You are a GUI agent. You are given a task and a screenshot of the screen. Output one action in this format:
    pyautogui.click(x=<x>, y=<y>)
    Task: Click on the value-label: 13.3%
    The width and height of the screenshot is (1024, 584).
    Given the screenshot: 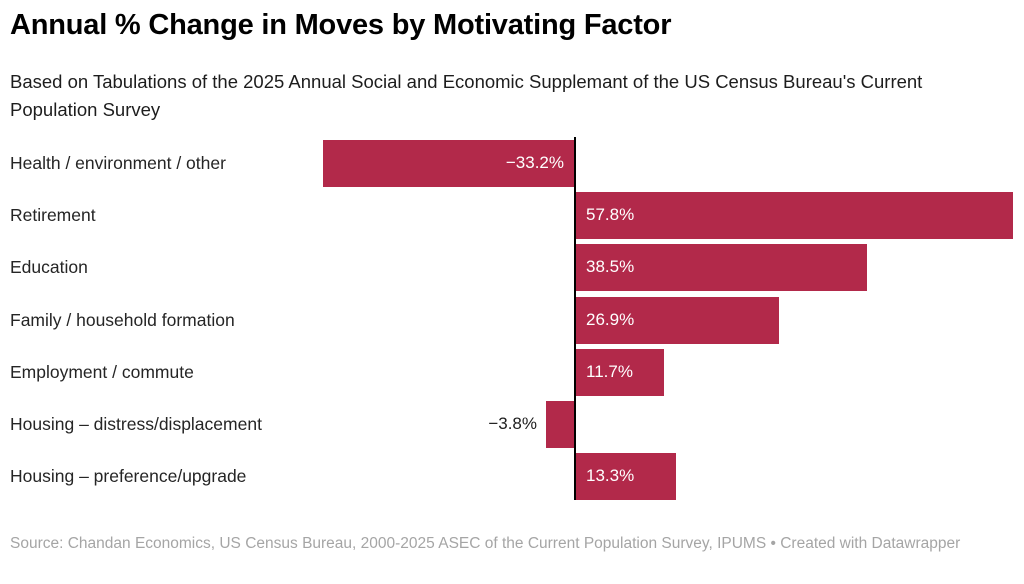 What is the action you would take?
    pyautogui.click(x=610, y=475)
    